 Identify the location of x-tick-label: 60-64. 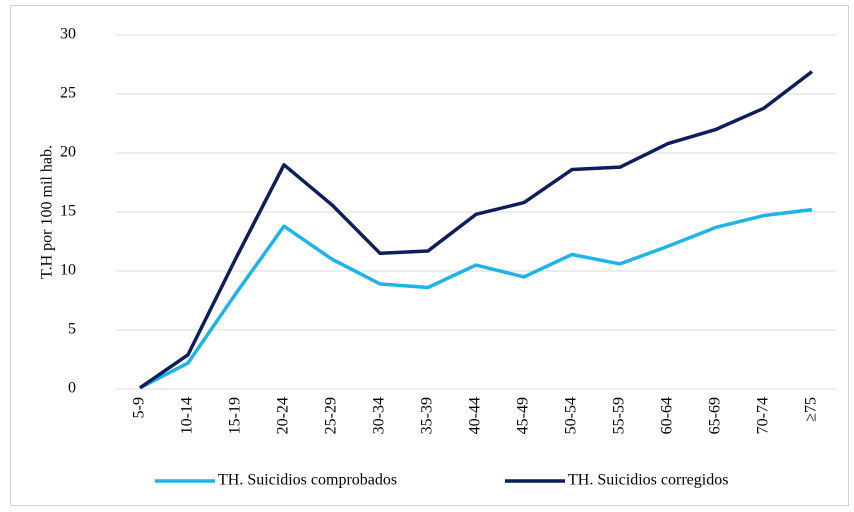
(667, 415).